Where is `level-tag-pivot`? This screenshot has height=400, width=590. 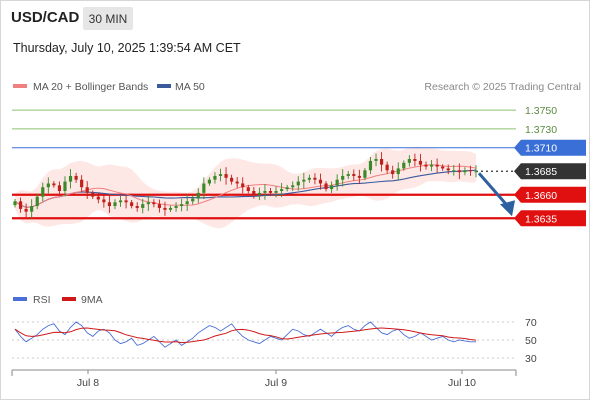 level-tag-pivot is located at coordinates (550, 147).